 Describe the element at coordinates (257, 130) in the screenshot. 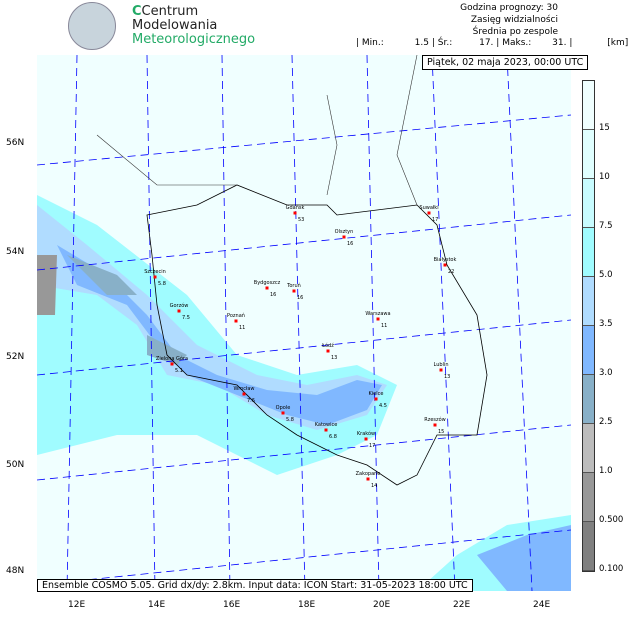

I see `coastline-borders` at that location.